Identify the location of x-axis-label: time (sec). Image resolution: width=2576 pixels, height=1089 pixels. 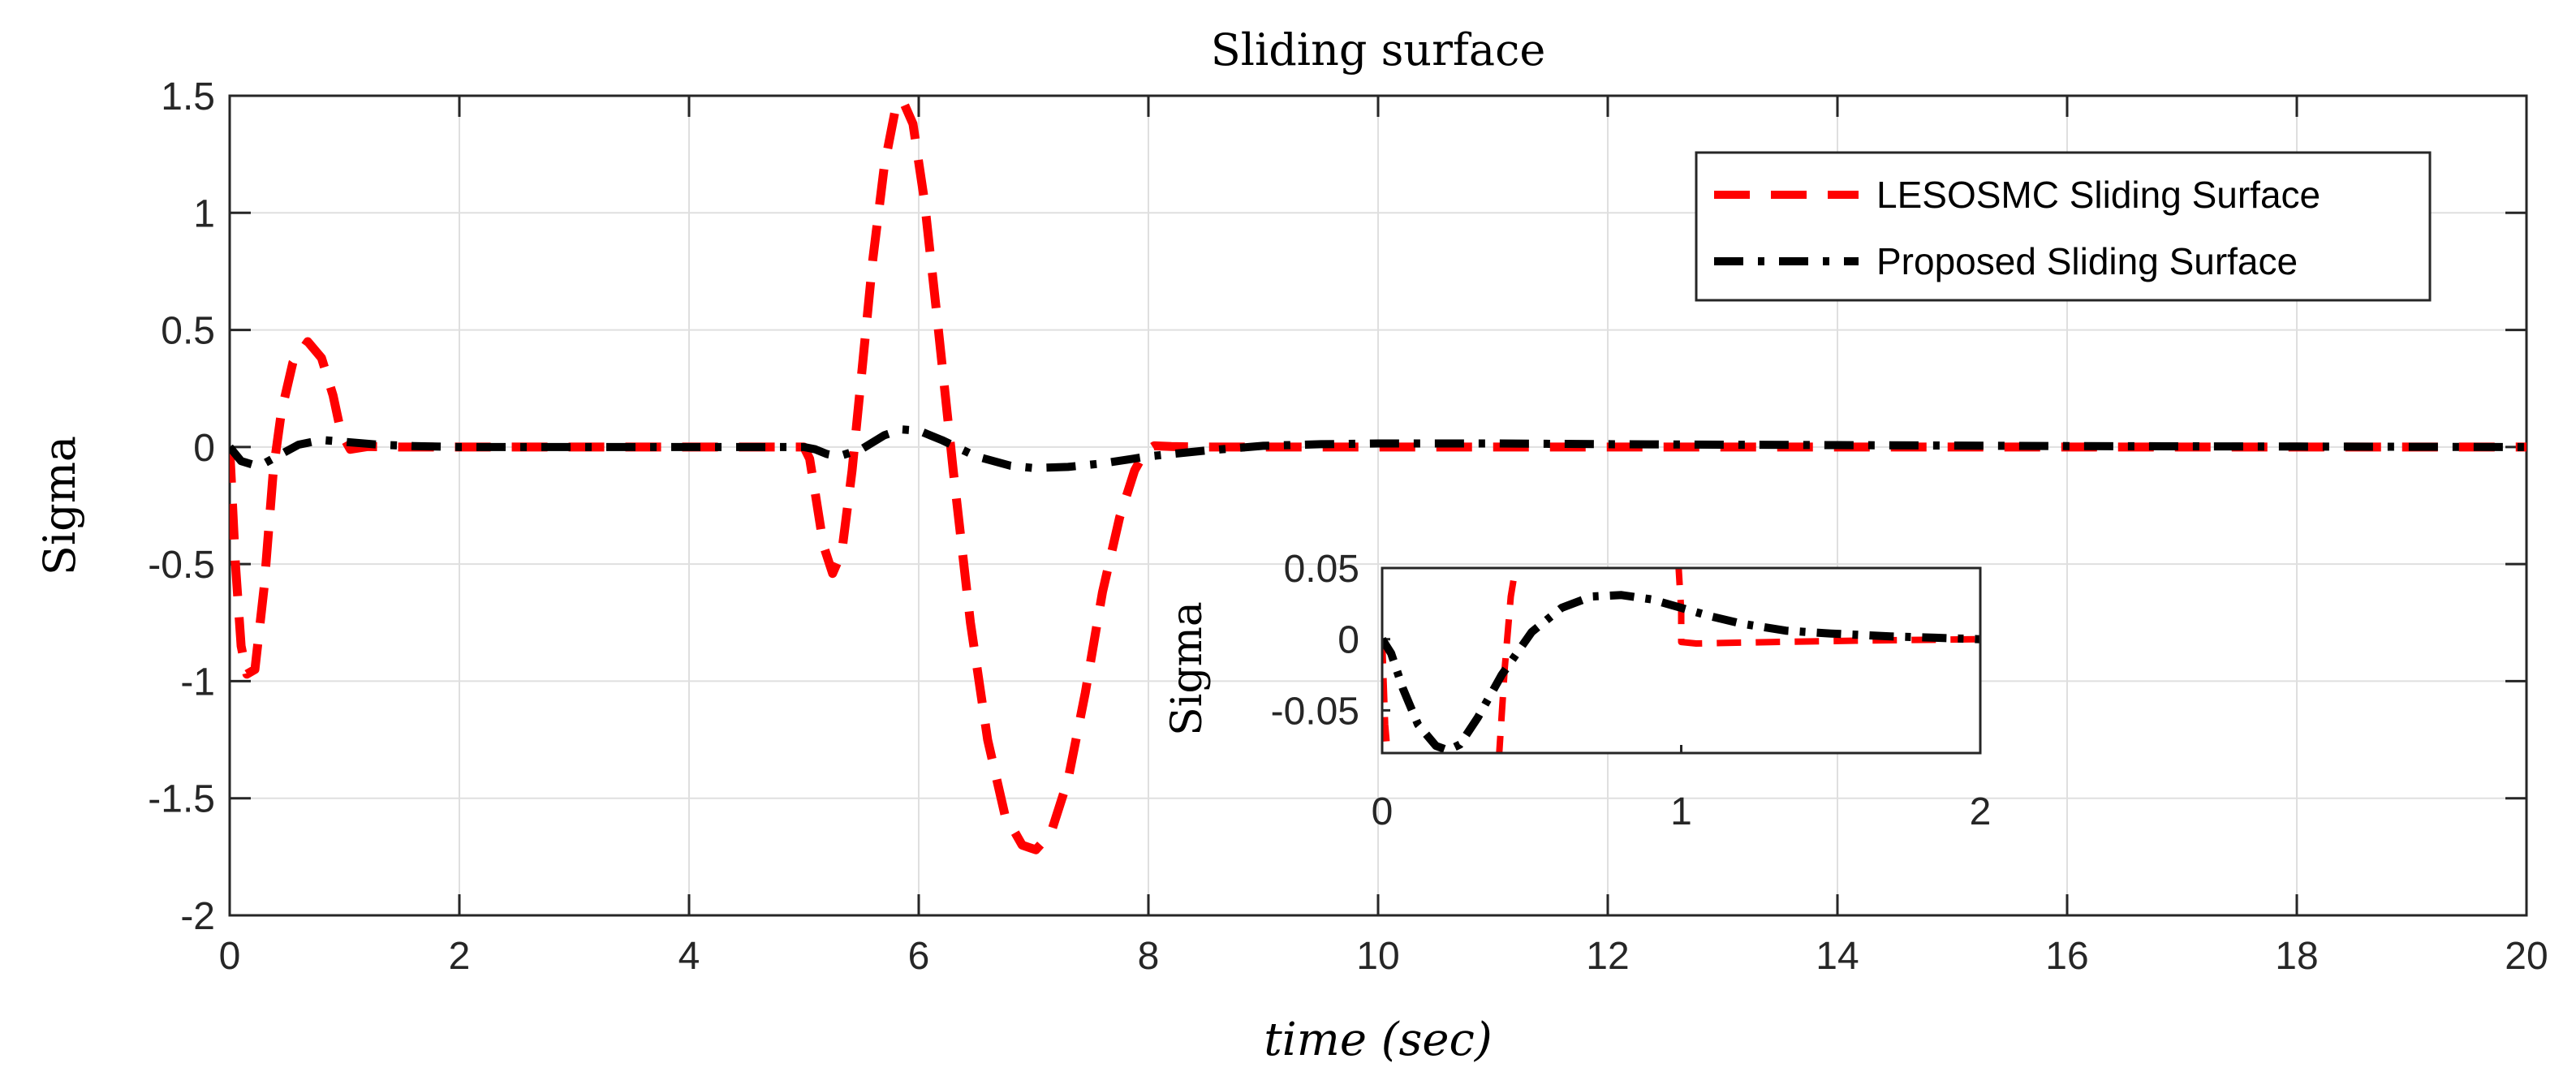
(1378, 1040).